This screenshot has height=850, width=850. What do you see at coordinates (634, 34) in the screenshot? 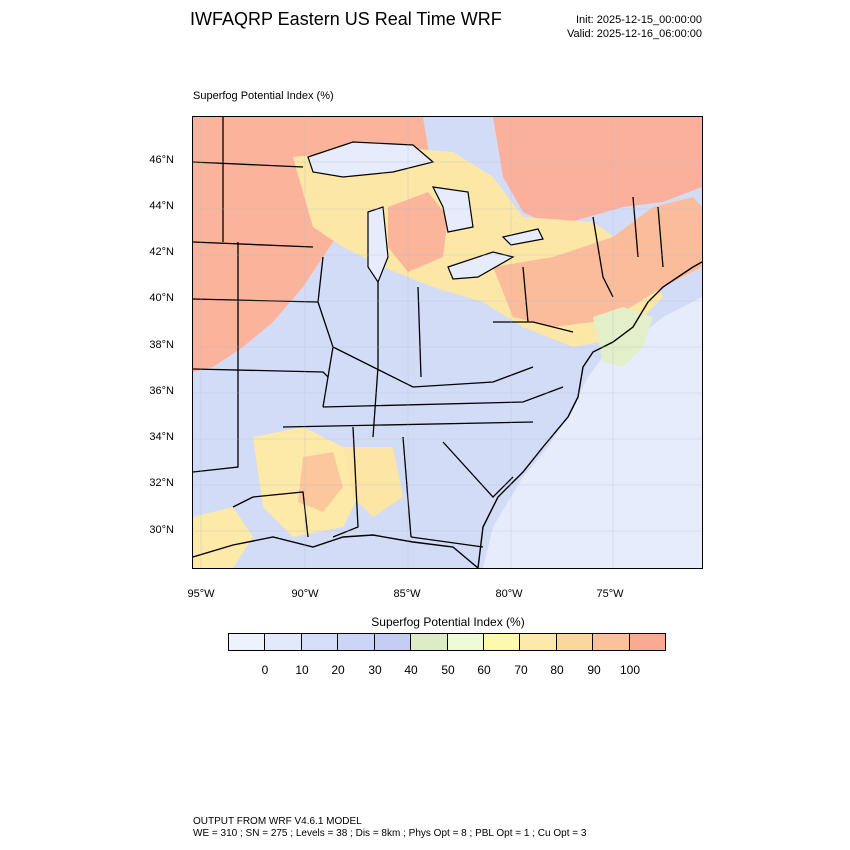
I see `valid-time: Valid: 2025-12-16_06:00:00` at bounding box center [634, 34].